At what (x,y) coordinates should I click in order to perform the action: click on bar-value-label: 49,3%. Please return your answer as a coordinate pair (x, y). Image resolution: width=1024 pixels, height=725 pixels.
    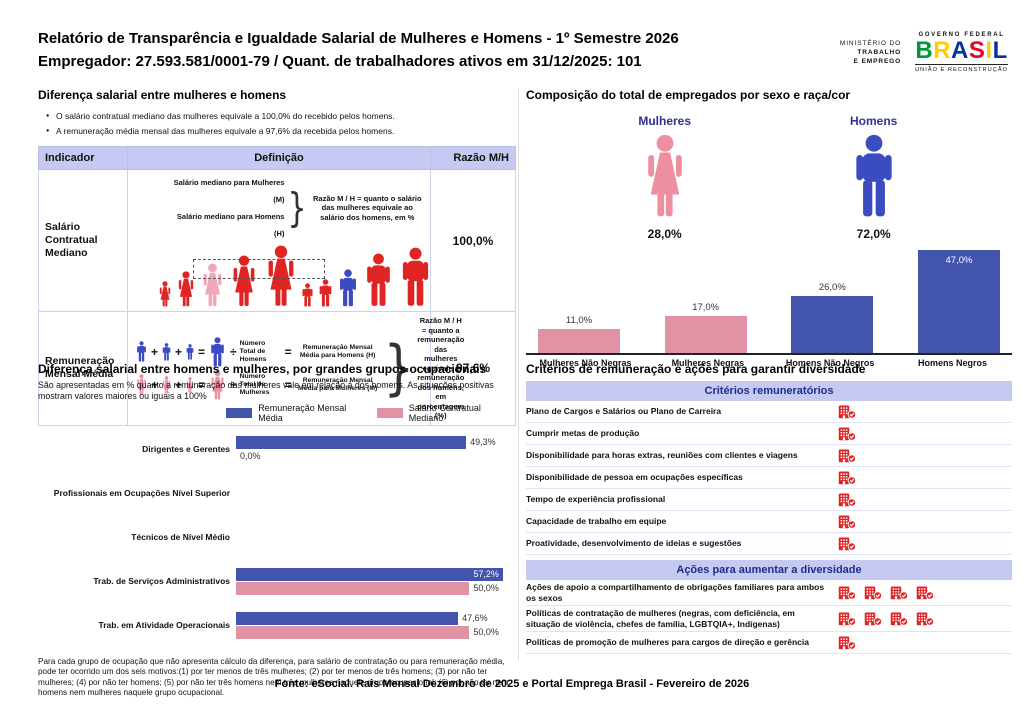
    Looking at the image, I should click on (483, 442).